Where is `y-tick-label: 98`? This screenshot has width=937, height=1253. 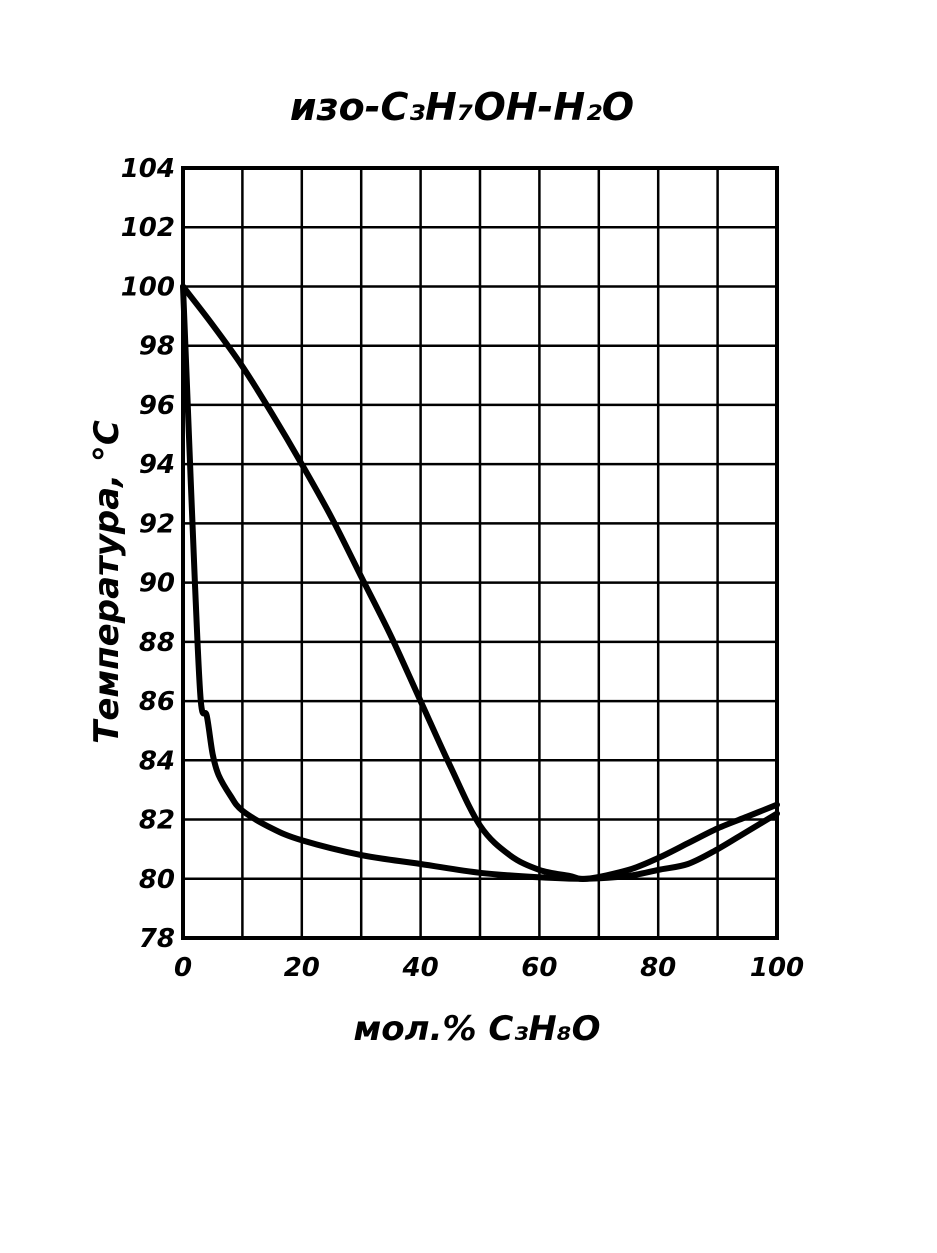 y-tick-label: 98 is located at coordinates (157, 347).